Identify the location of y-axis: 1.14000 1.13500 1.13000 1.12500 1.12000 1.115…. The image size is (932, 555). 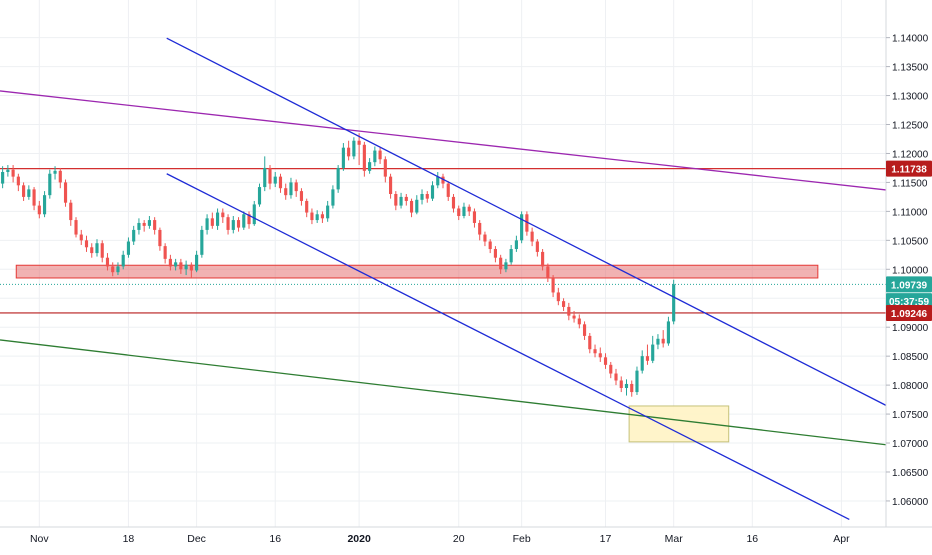
(908, 275).